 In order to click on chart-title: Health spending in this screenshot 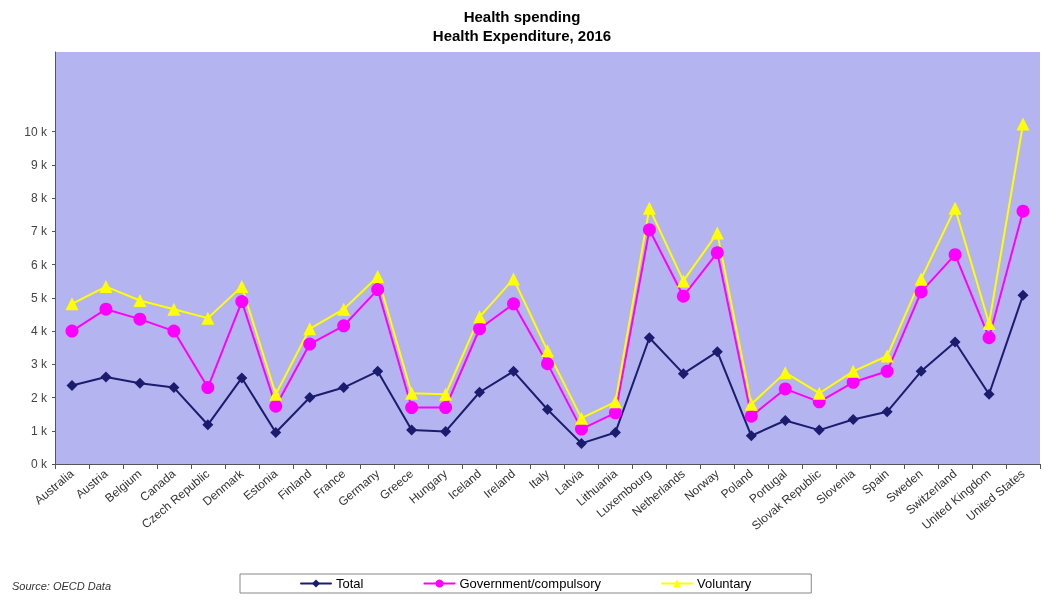, I will do `click(522, 16)`.